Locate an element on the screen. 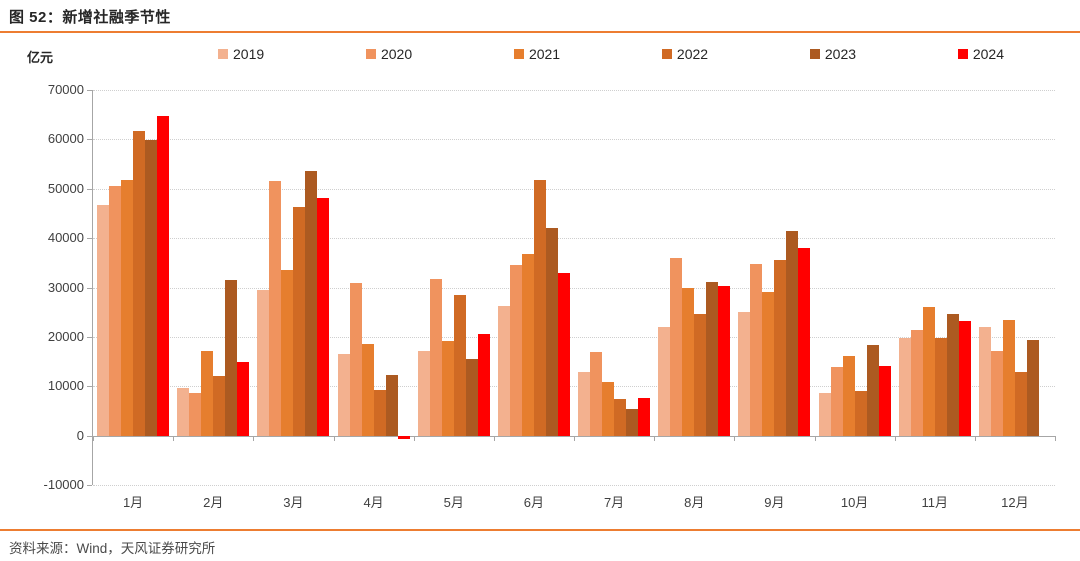  legend-label-2023: 2023 is located at coordinates (840, 54).